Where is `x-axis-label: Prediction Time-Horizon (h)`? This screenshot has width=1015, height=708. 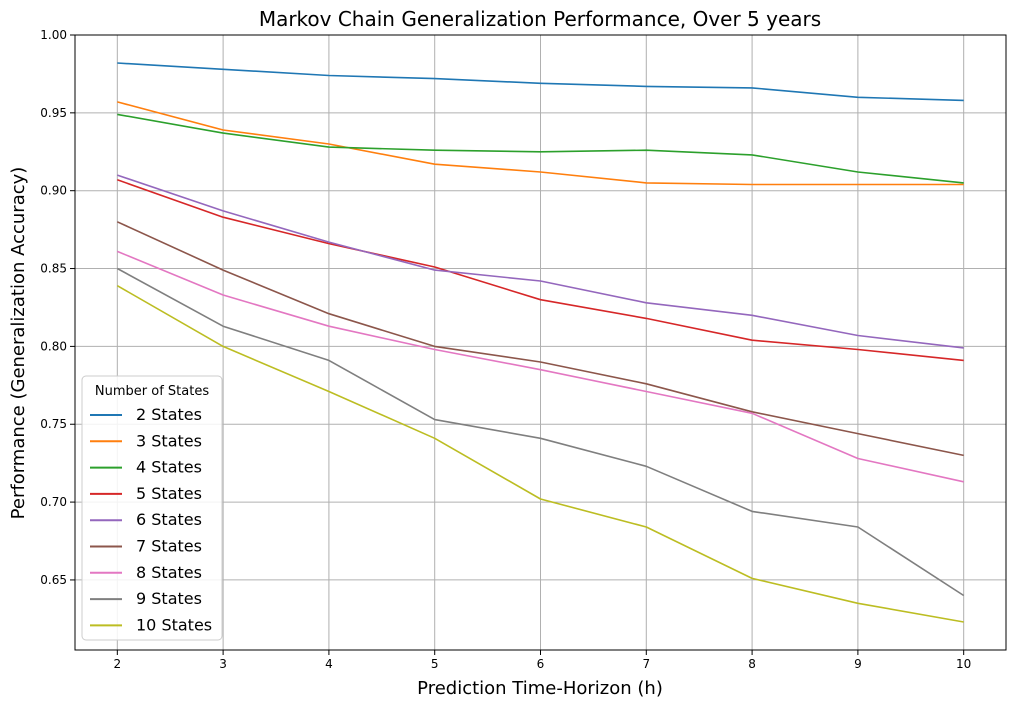 x-axis-label: Prediction Time-Horizon (h) is located at coordinates (540, 688).